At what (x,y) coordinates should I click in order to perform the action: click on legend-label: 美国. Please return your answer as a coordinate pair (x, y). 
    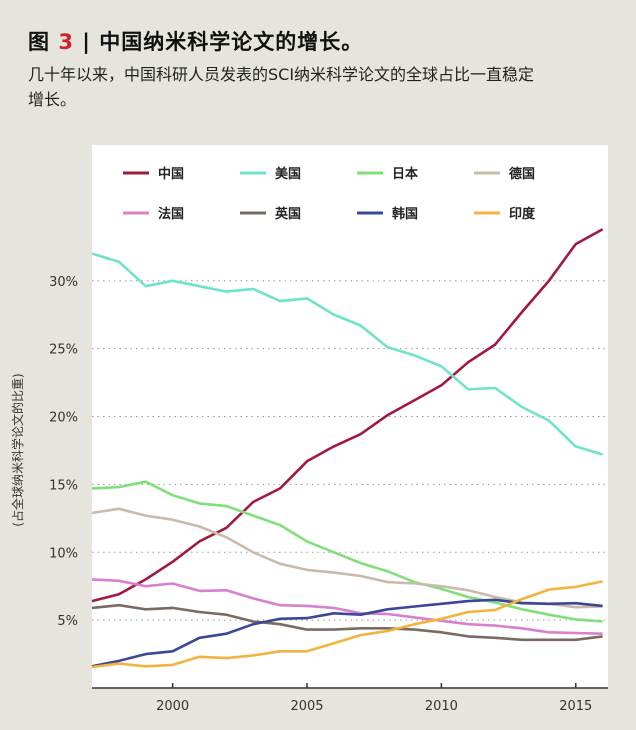
    Looking at the image, I should click on (288, 174).